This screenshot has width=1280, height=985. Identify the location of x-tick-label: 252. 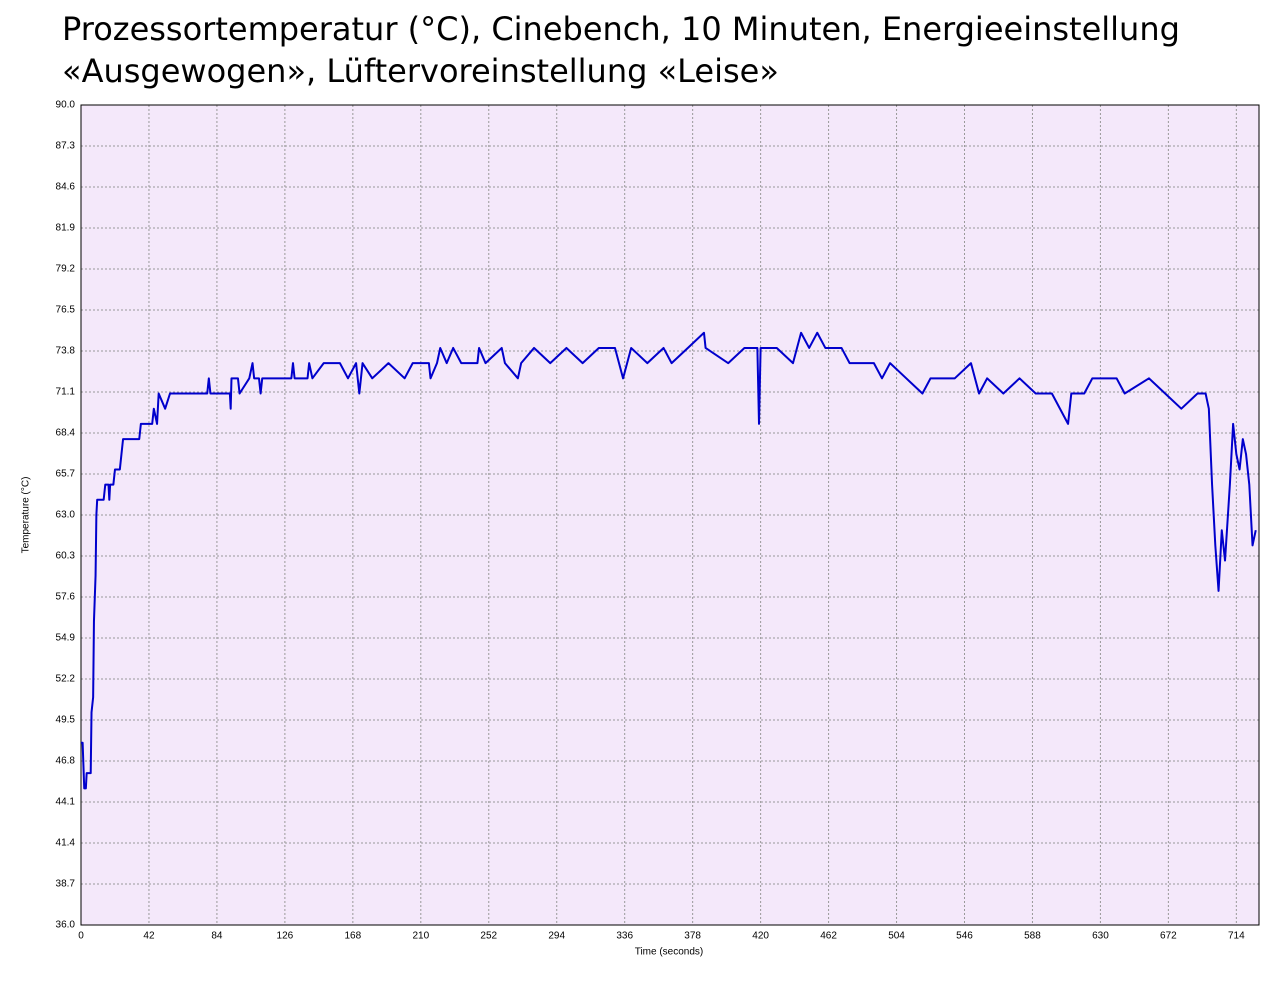
(488, 936).